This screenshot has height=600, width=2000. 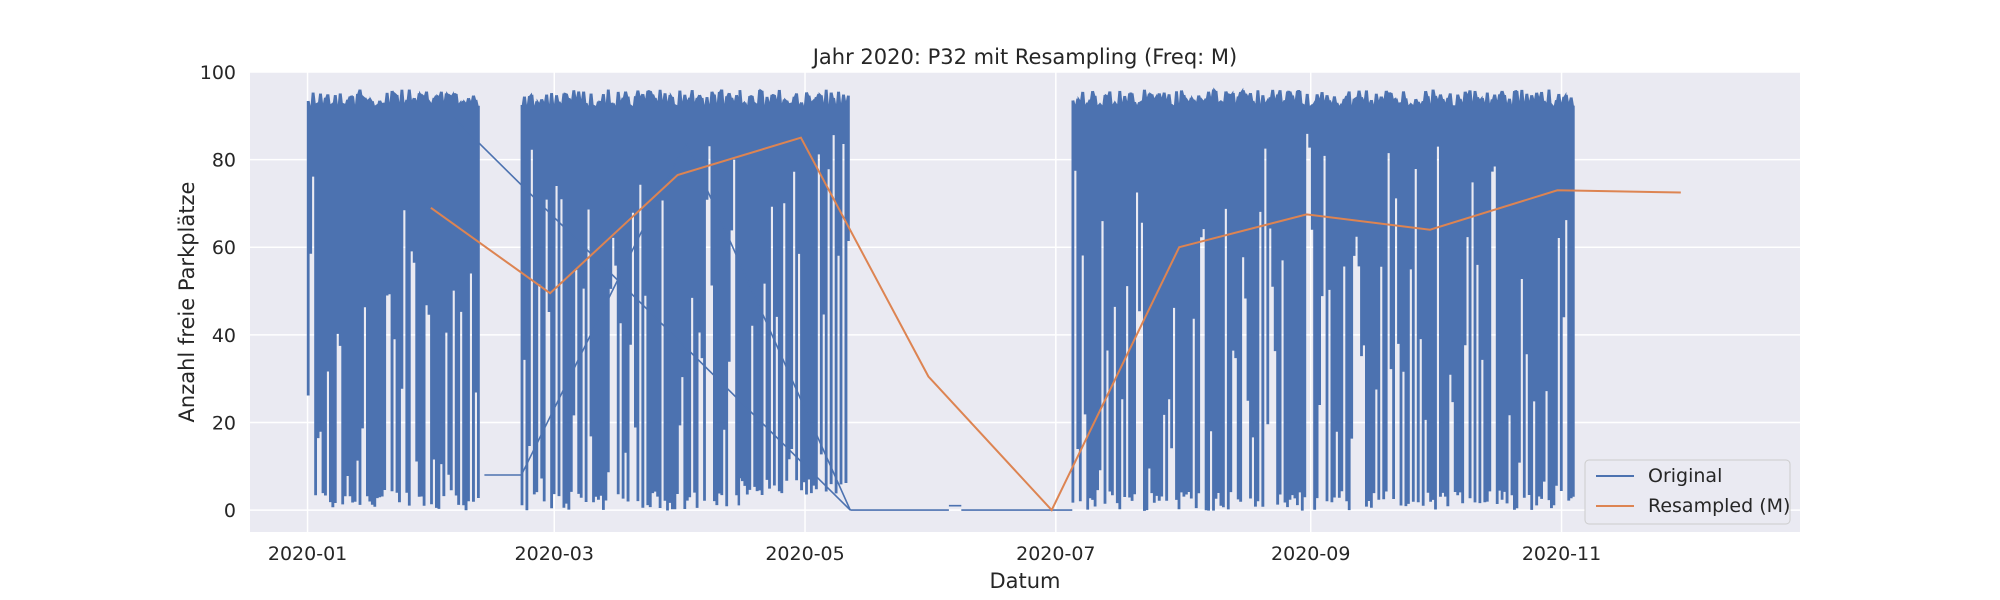 What do you see at coordinates (804, 554) in the screenshot?
I see `x-tick-label: 2020-05` at bounding box center [804, 554].